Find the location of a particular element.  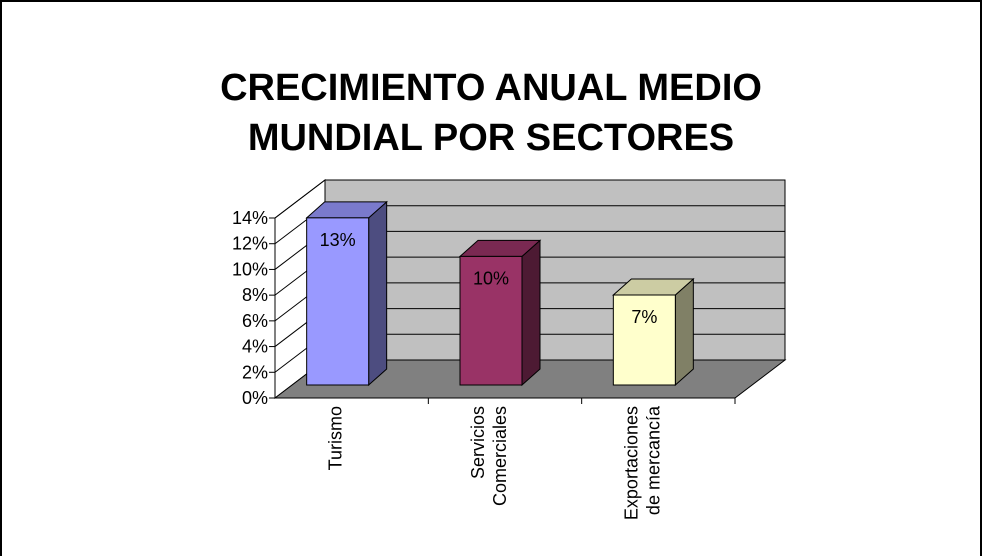

chart-title: CRECIMIENTO ANUAL MEDIO is located at coordinates (491, 88).